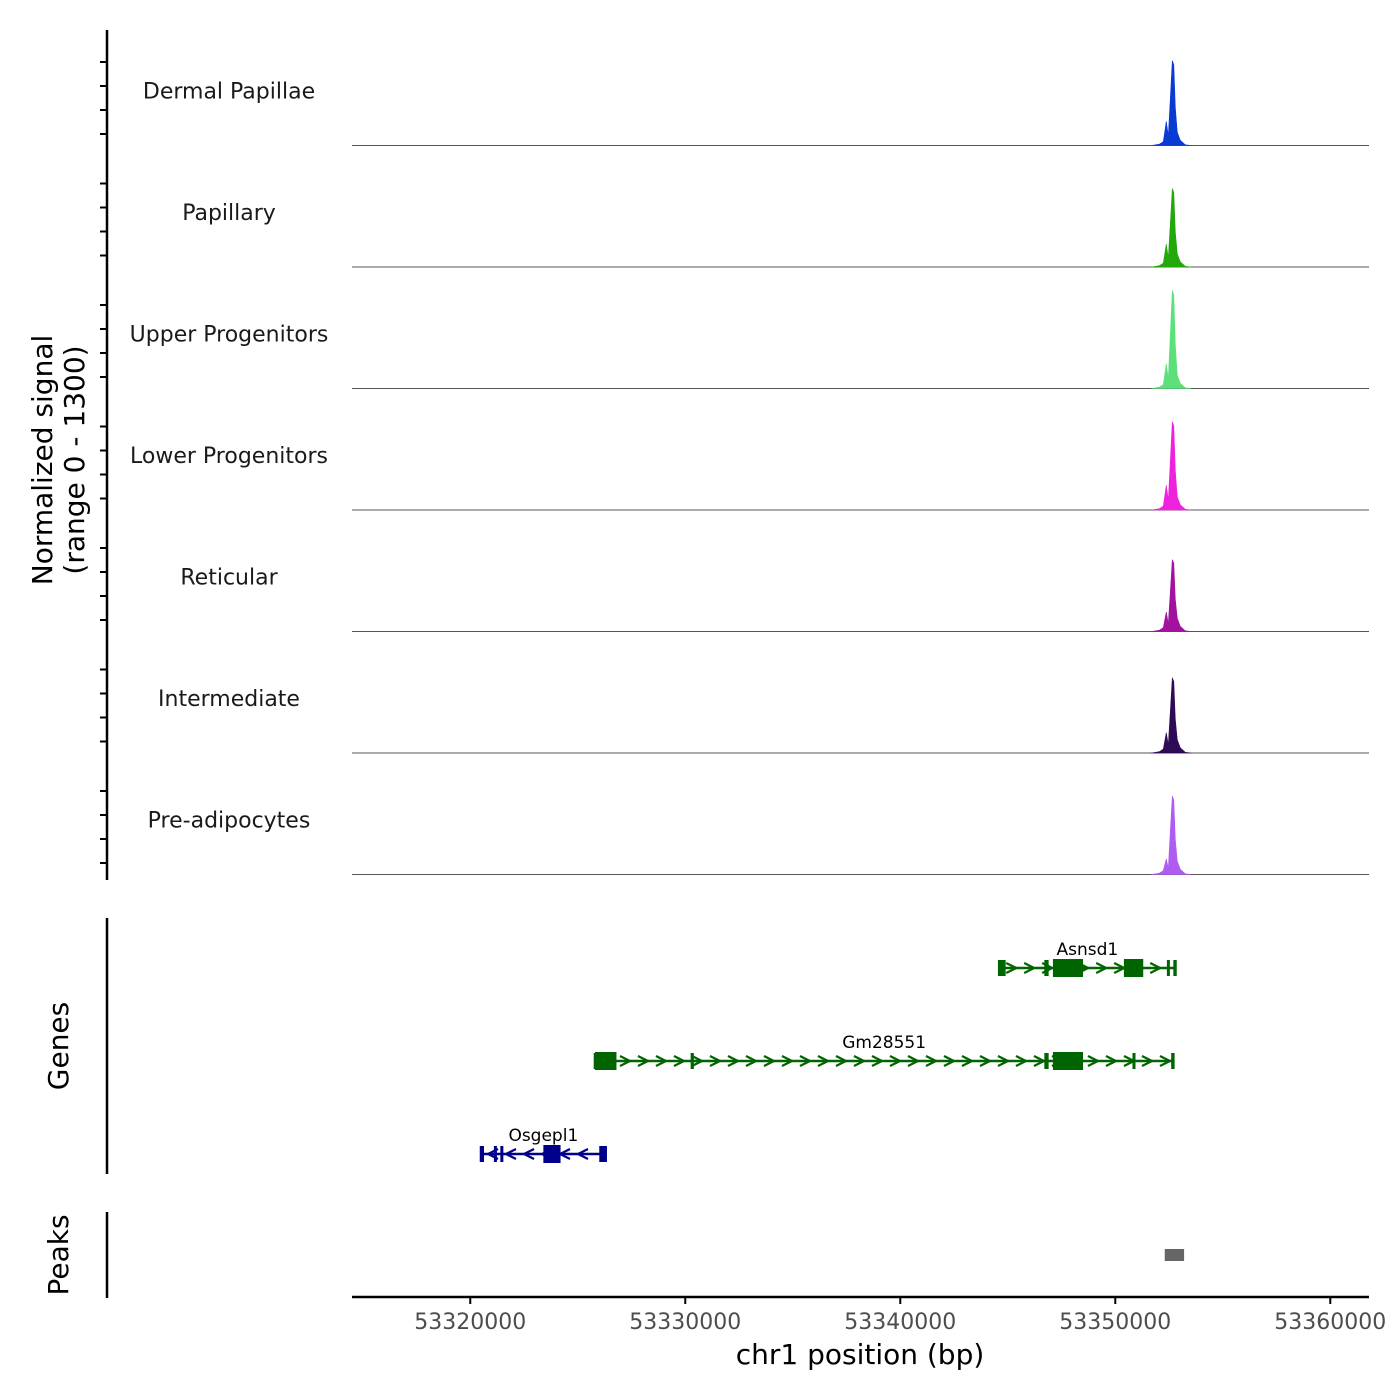 This screenshot has width=1400, height=1400. I want to click on signal-ylabel-line1: Normalized signal, so click(42, 460).